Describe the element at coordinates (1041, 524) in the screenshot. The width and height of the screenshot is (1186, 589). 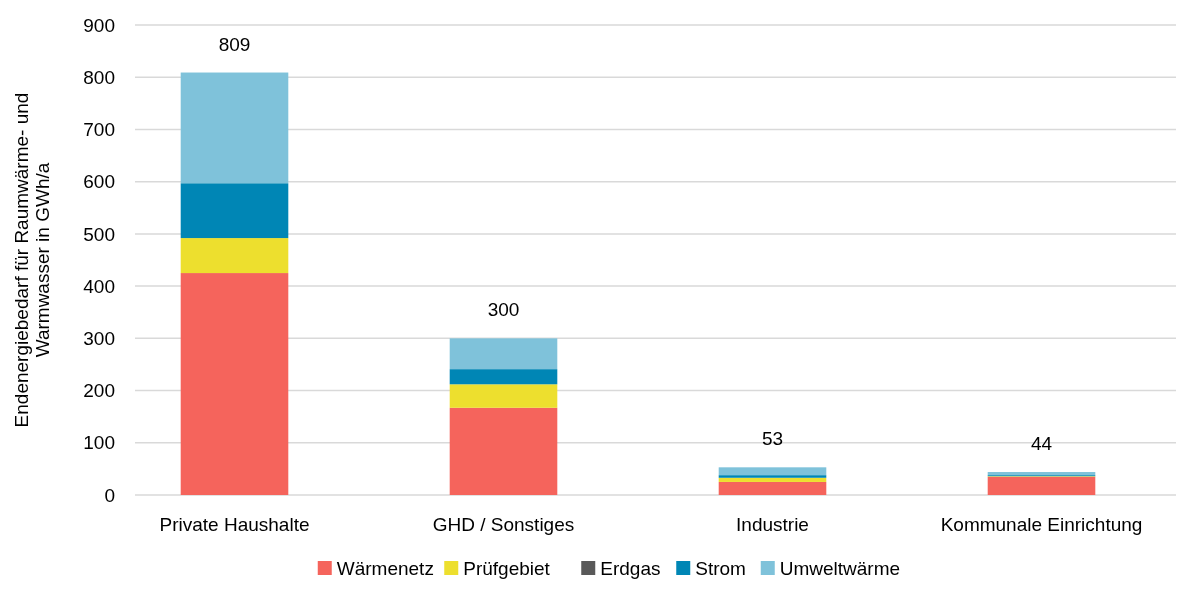
I see `x-tick-label: Kommunale Einrichtung` at that location.